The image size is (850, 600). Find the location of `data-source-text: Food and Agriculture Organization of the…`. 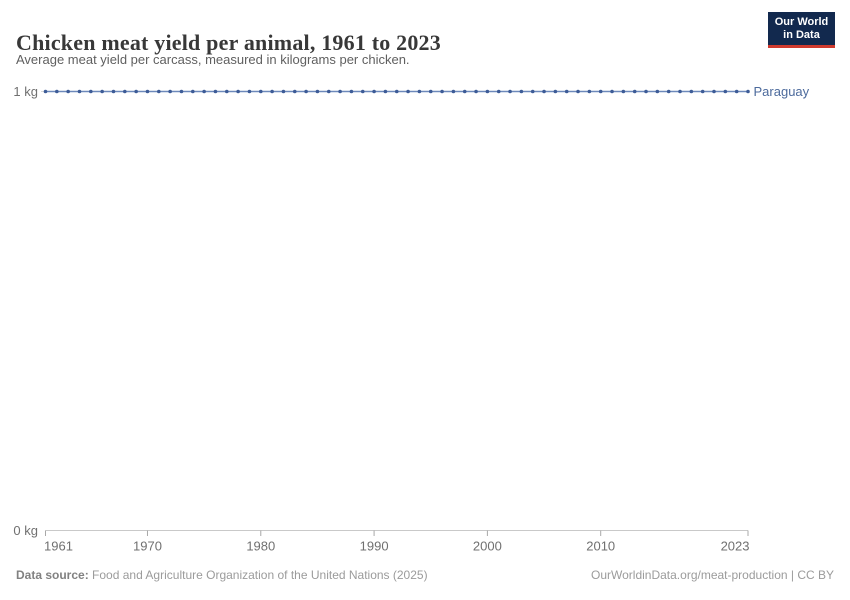

data-source-text: Food and Agriculture Organization of the… is located at coordinates (260, 575).